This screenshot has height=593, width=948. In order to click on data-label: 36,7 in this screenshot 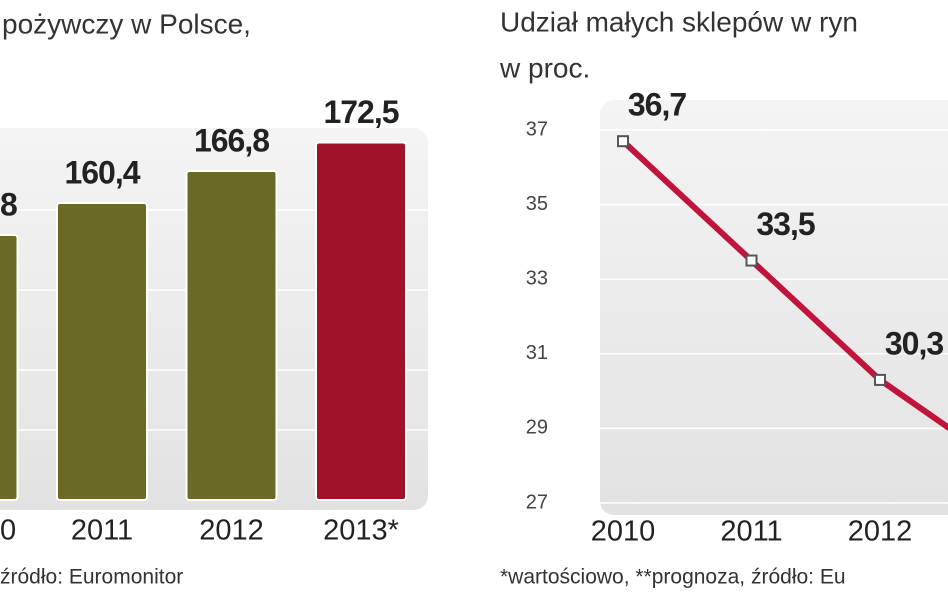, I will do `click(657, 105)`.